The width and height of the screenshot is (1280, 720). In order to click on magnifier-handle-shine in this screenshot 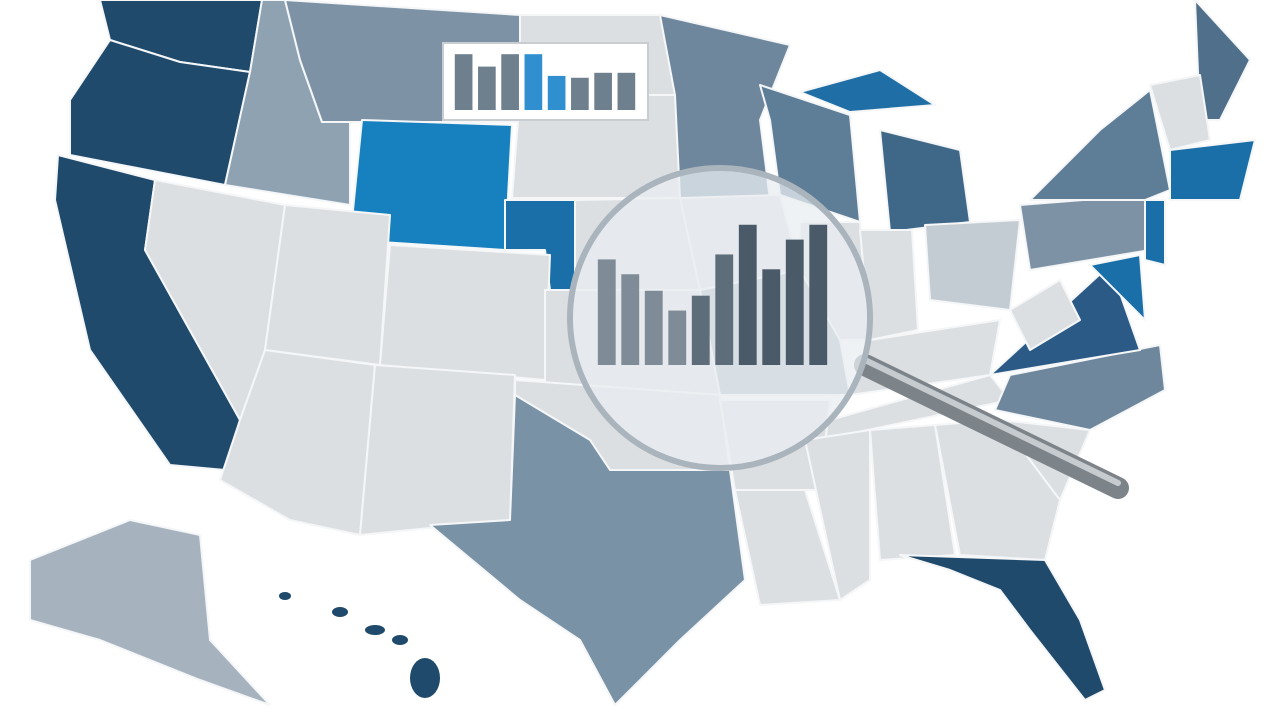, I will do `click(991, 421)`.